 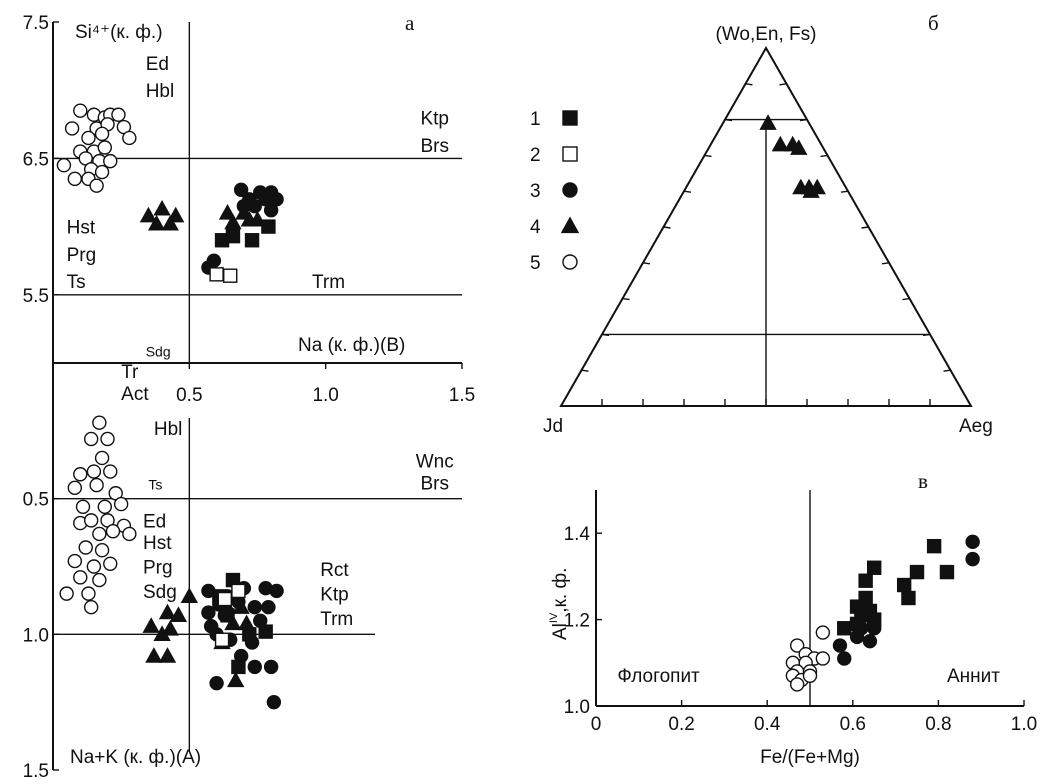 What do you see at coordinates (535, 263) in the screenshot?
I see `legend-label: 5` at bounding box center [535, 263].